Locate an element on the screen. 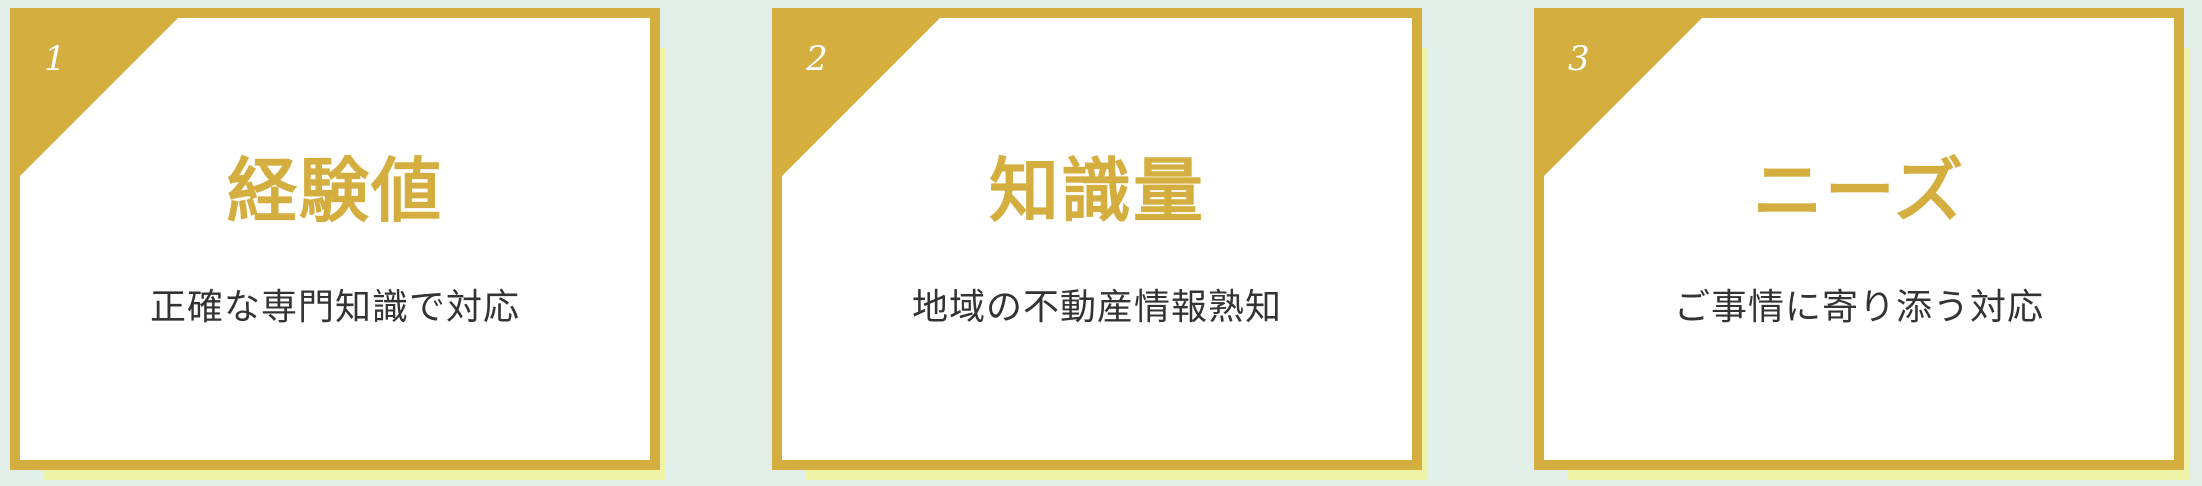 The width and height of the screenshot is (2202, 486). card-number: 2 is located at coordinates (817, 59).